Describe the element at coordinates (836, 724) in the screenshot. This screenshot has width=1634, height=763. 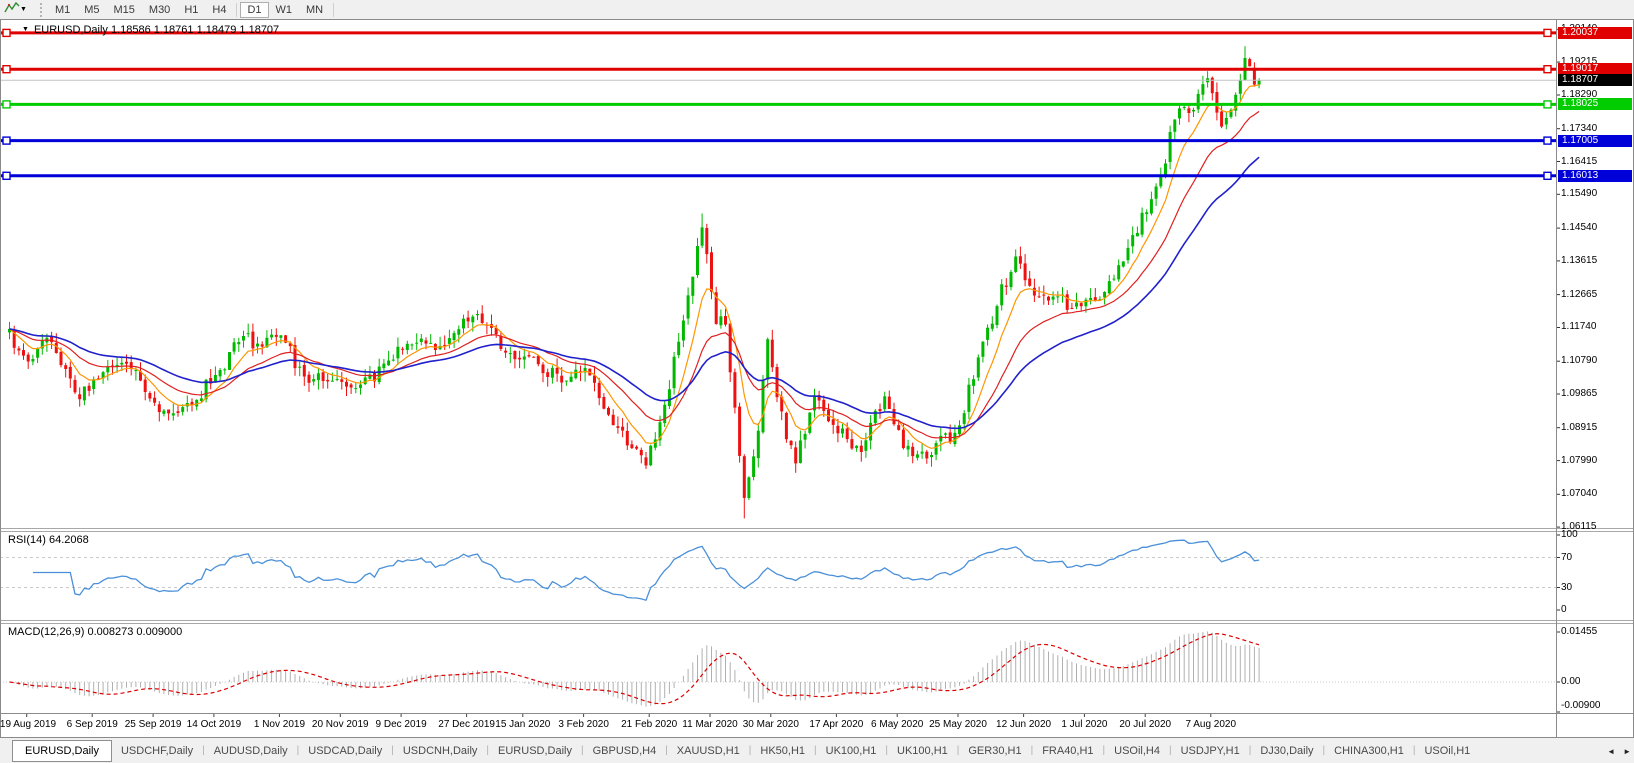
I see `date-tick-label: 17 Apr 2020` at that location.